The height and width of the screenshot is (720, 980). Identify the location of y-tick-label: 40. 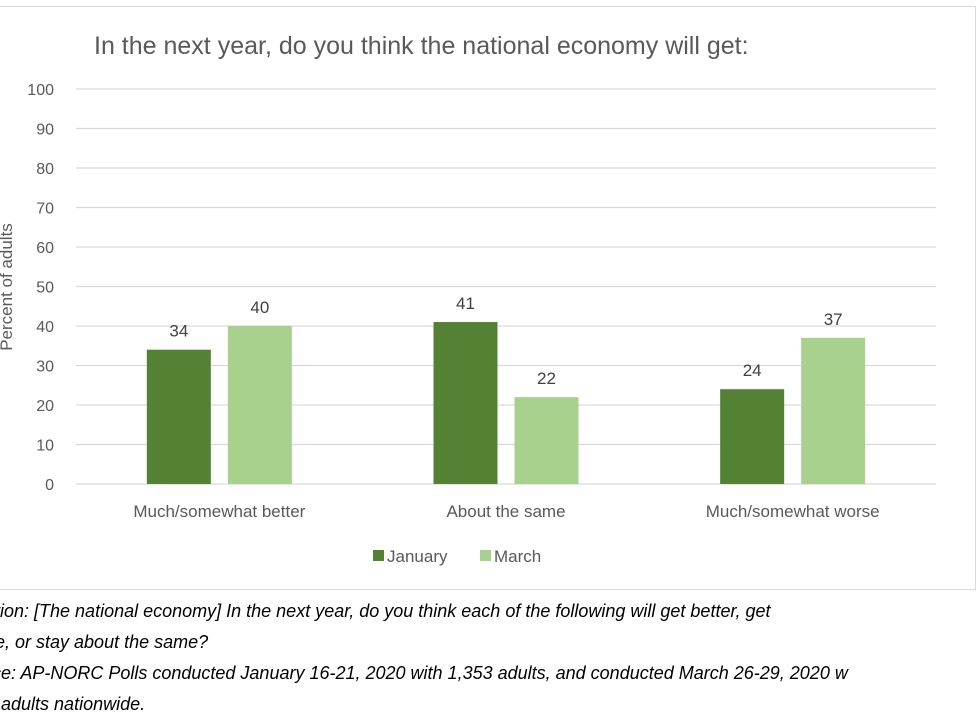
(45, 327).